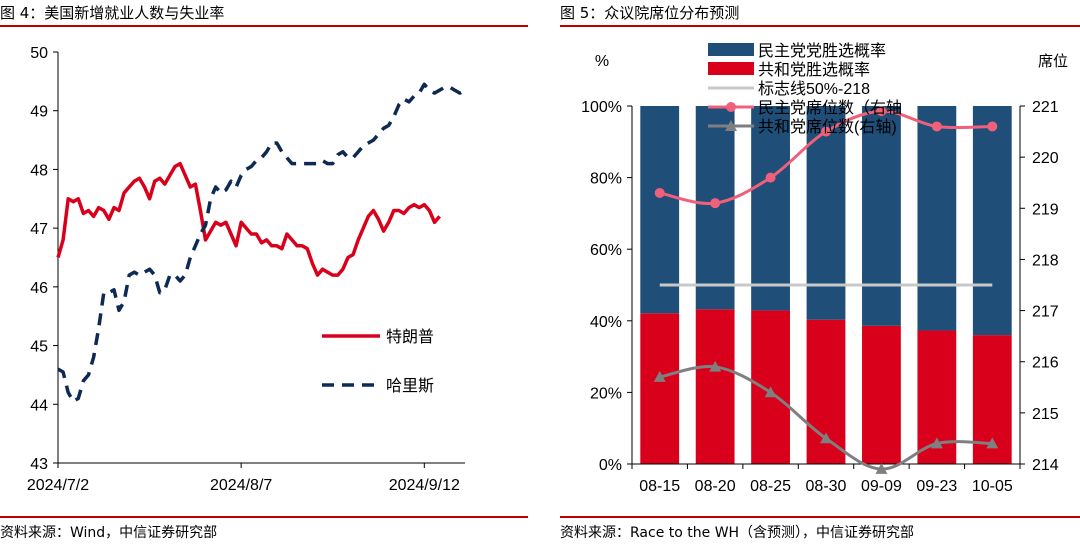  I want to click on right-axis-unit: 席位, so click(1053, 61).